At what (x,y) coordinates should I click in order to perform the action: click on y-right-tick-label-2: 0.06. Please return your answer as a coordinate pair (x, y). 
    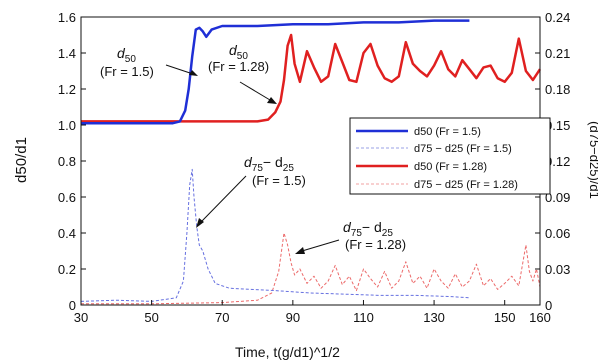
    Looking at the image, I should click on (557, 233).